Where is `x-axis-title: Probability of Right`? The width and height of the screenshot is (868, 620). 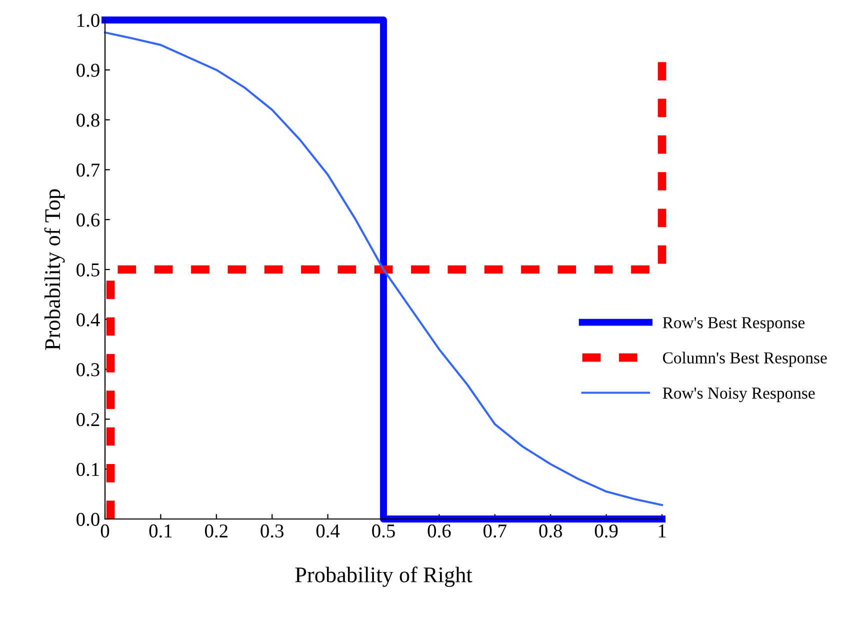 x-axis-title: Probability of Right is located at coordinates (383, 576).